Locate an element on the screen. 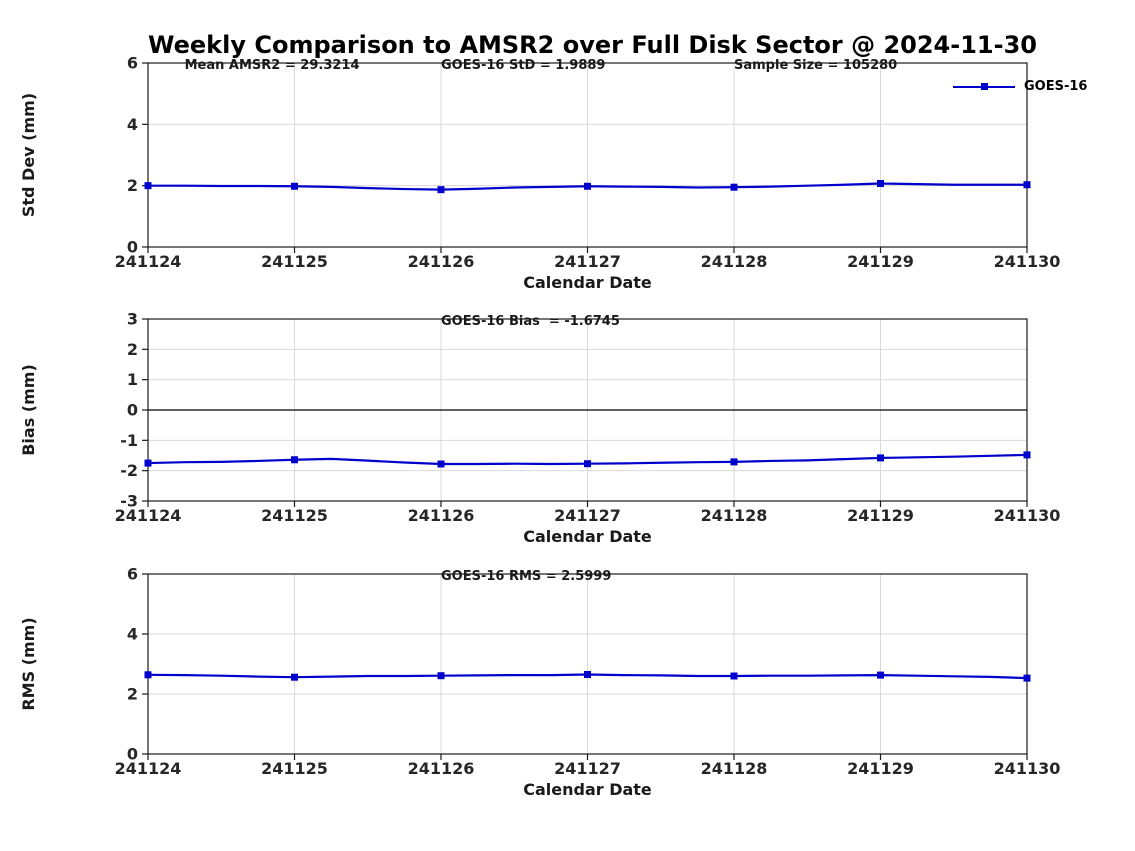 The image size is (1135, 851). annotation-text: GOES-16 StD = 1.9889 is located at coordinates (523, 65).